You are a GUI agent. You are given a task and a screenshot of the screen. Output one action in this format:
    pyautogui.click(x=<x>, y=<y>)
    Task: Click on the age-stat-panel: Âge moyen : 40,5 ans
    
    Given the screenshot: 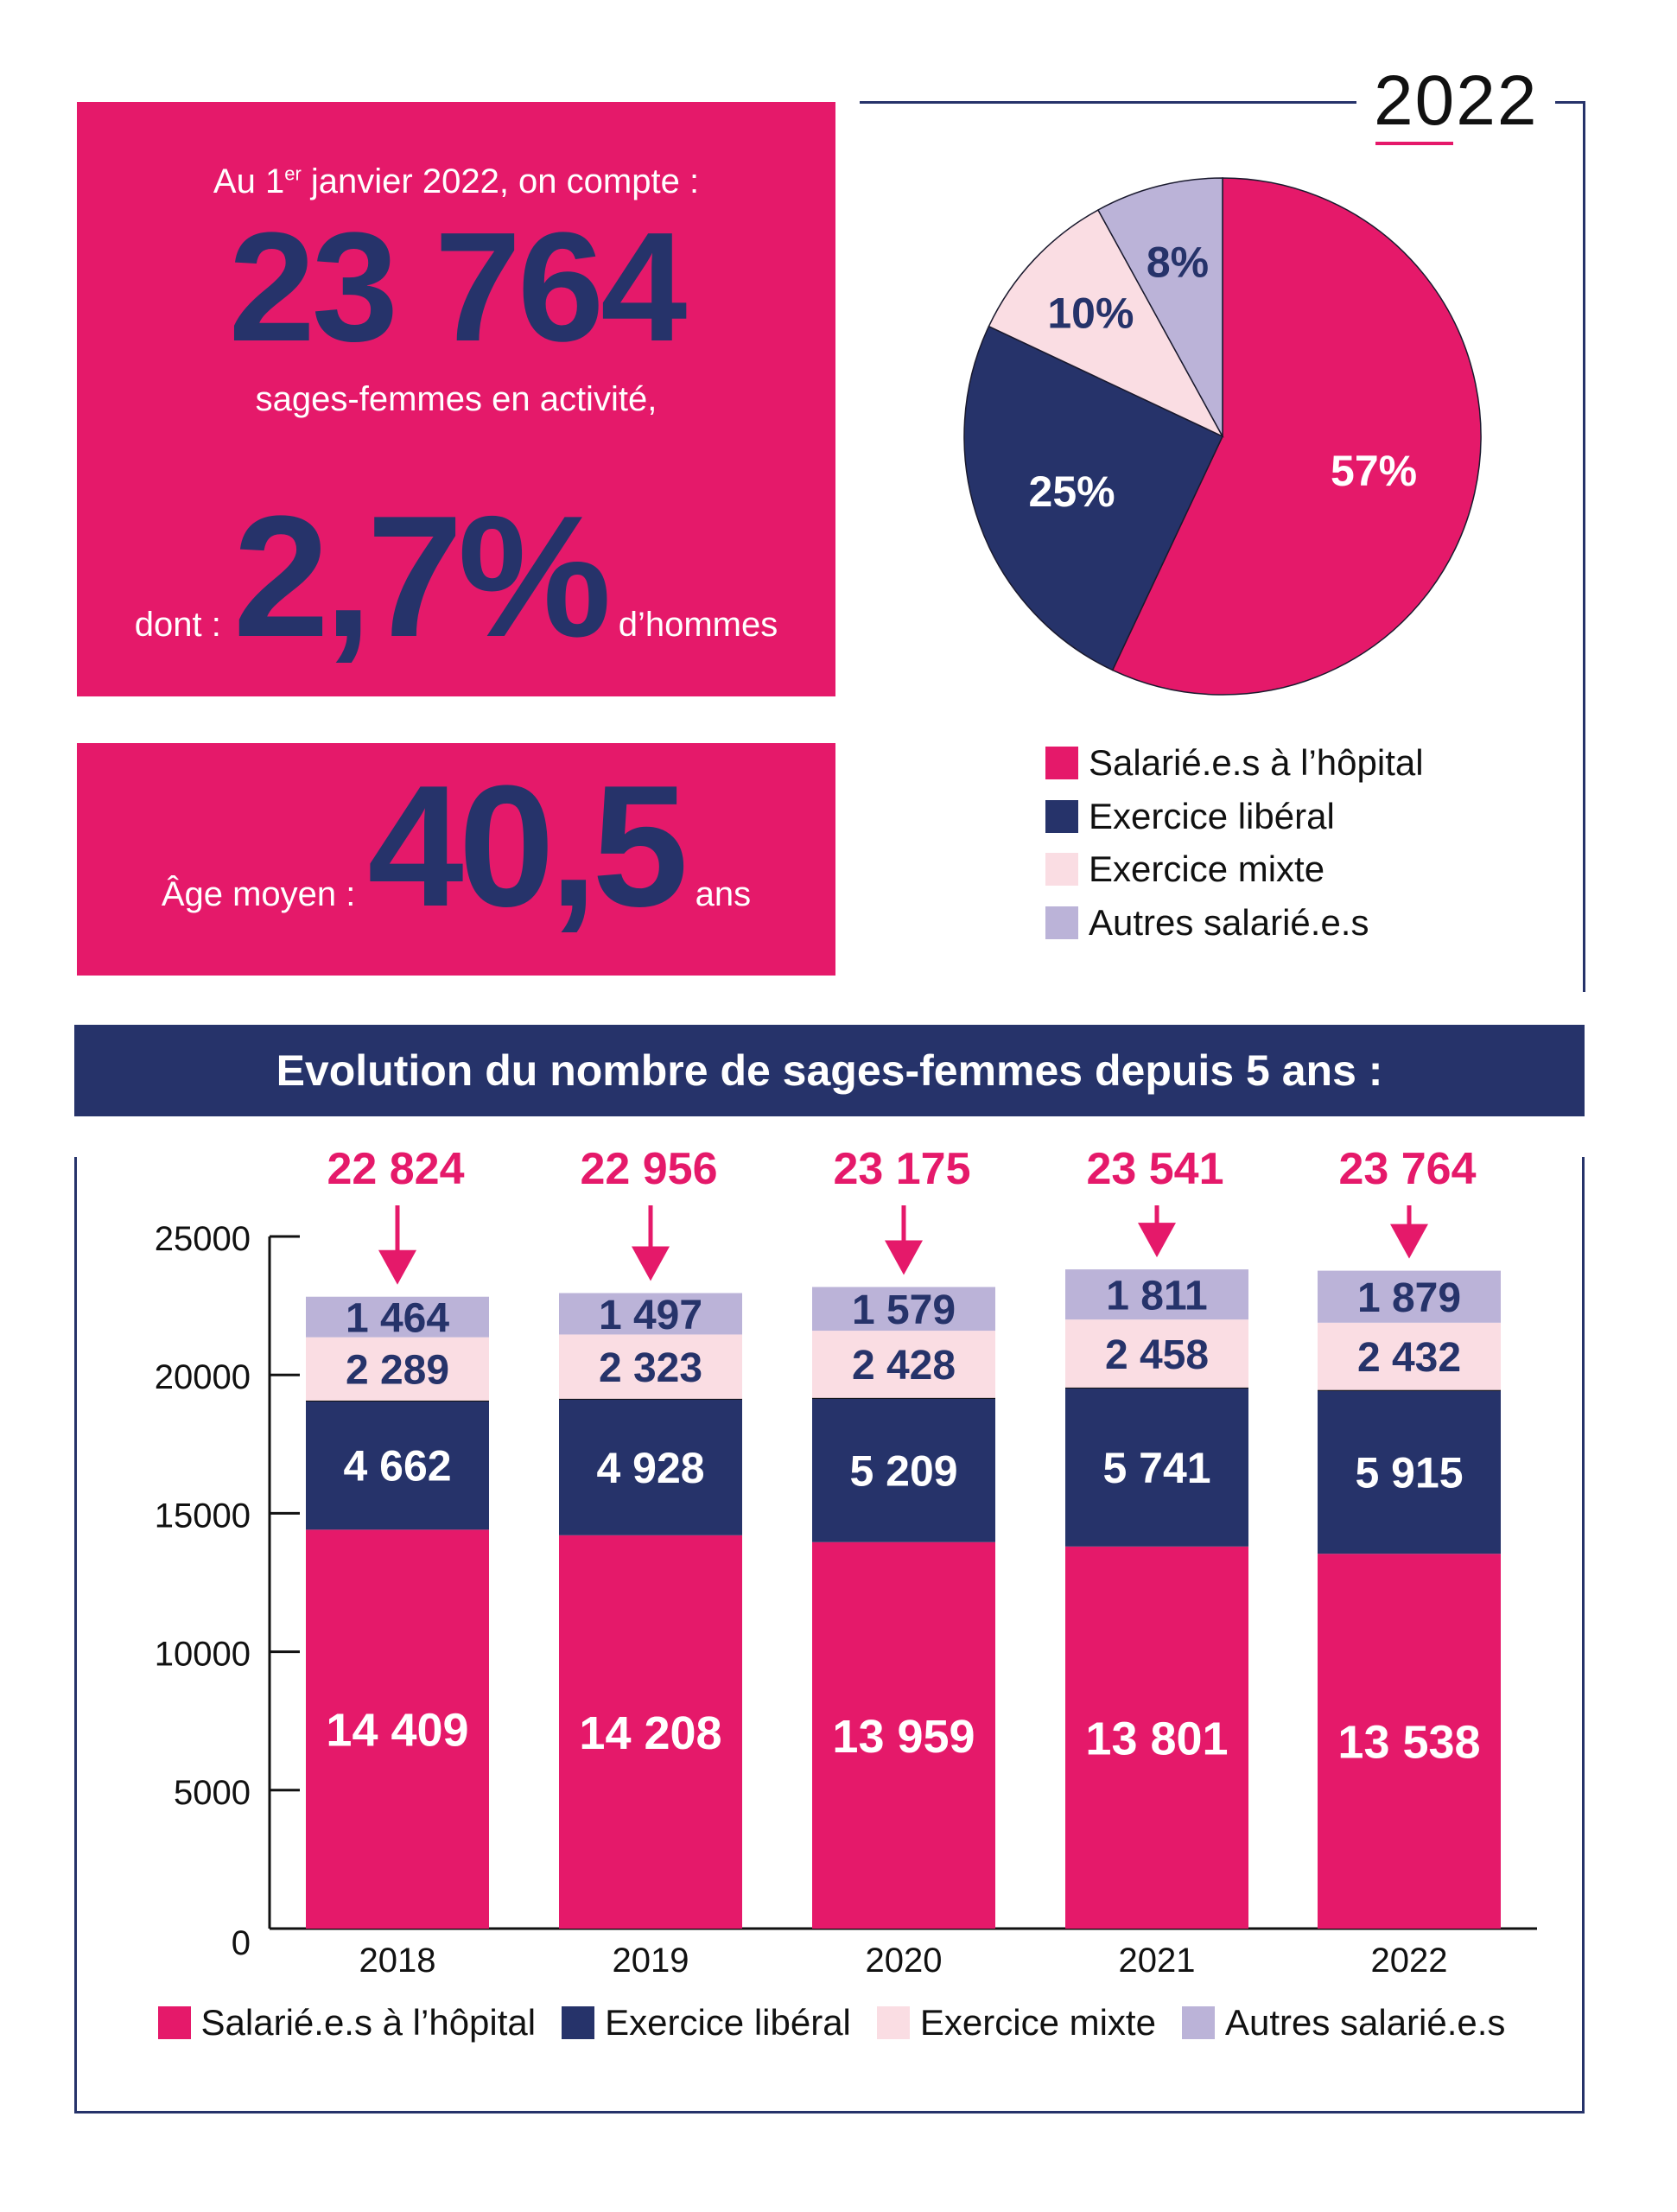 What is the action you would take?
    pyautogui.click(x=456, y=859)
    